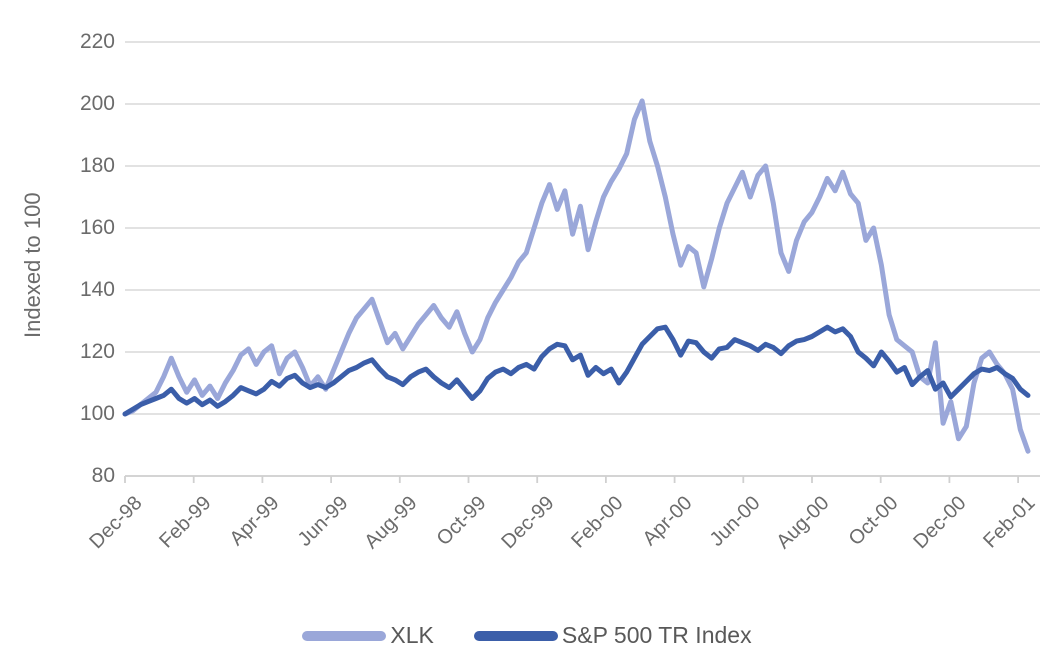  What do you see at coordinates (97, 165) in the screenshot?
I see `y-tick-label-180: 180` at bounding box center [97, 165].